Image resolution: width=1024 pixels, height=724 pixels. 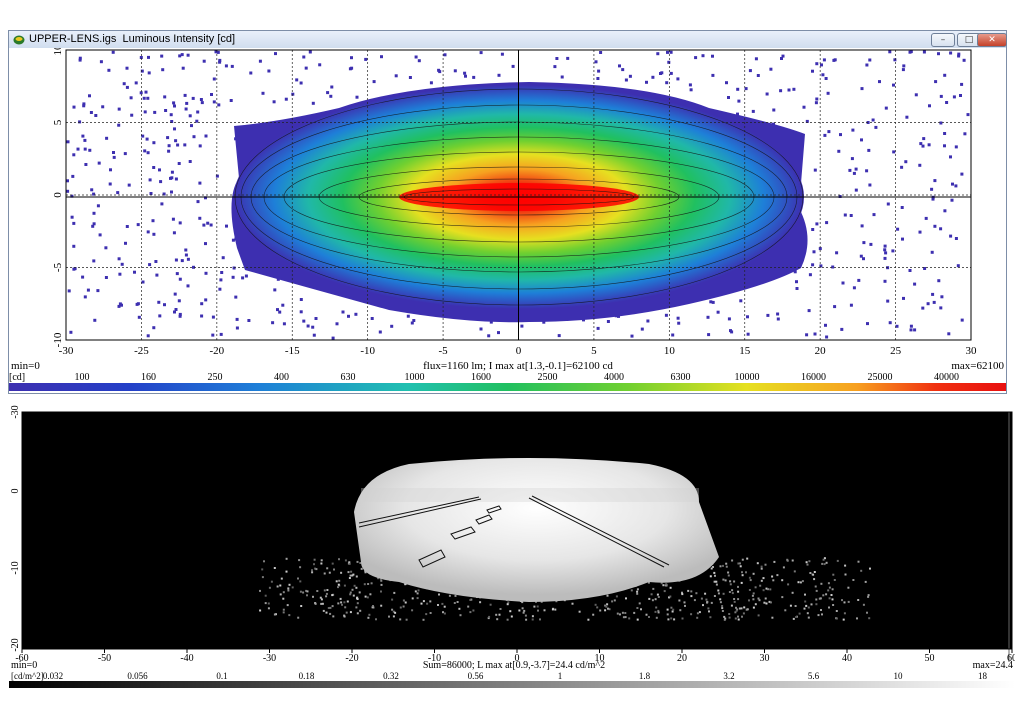 What do you see at coordinates (745, 351) in the screenshot?
I see `x-tick: 15` at bounding box center [745, 351].